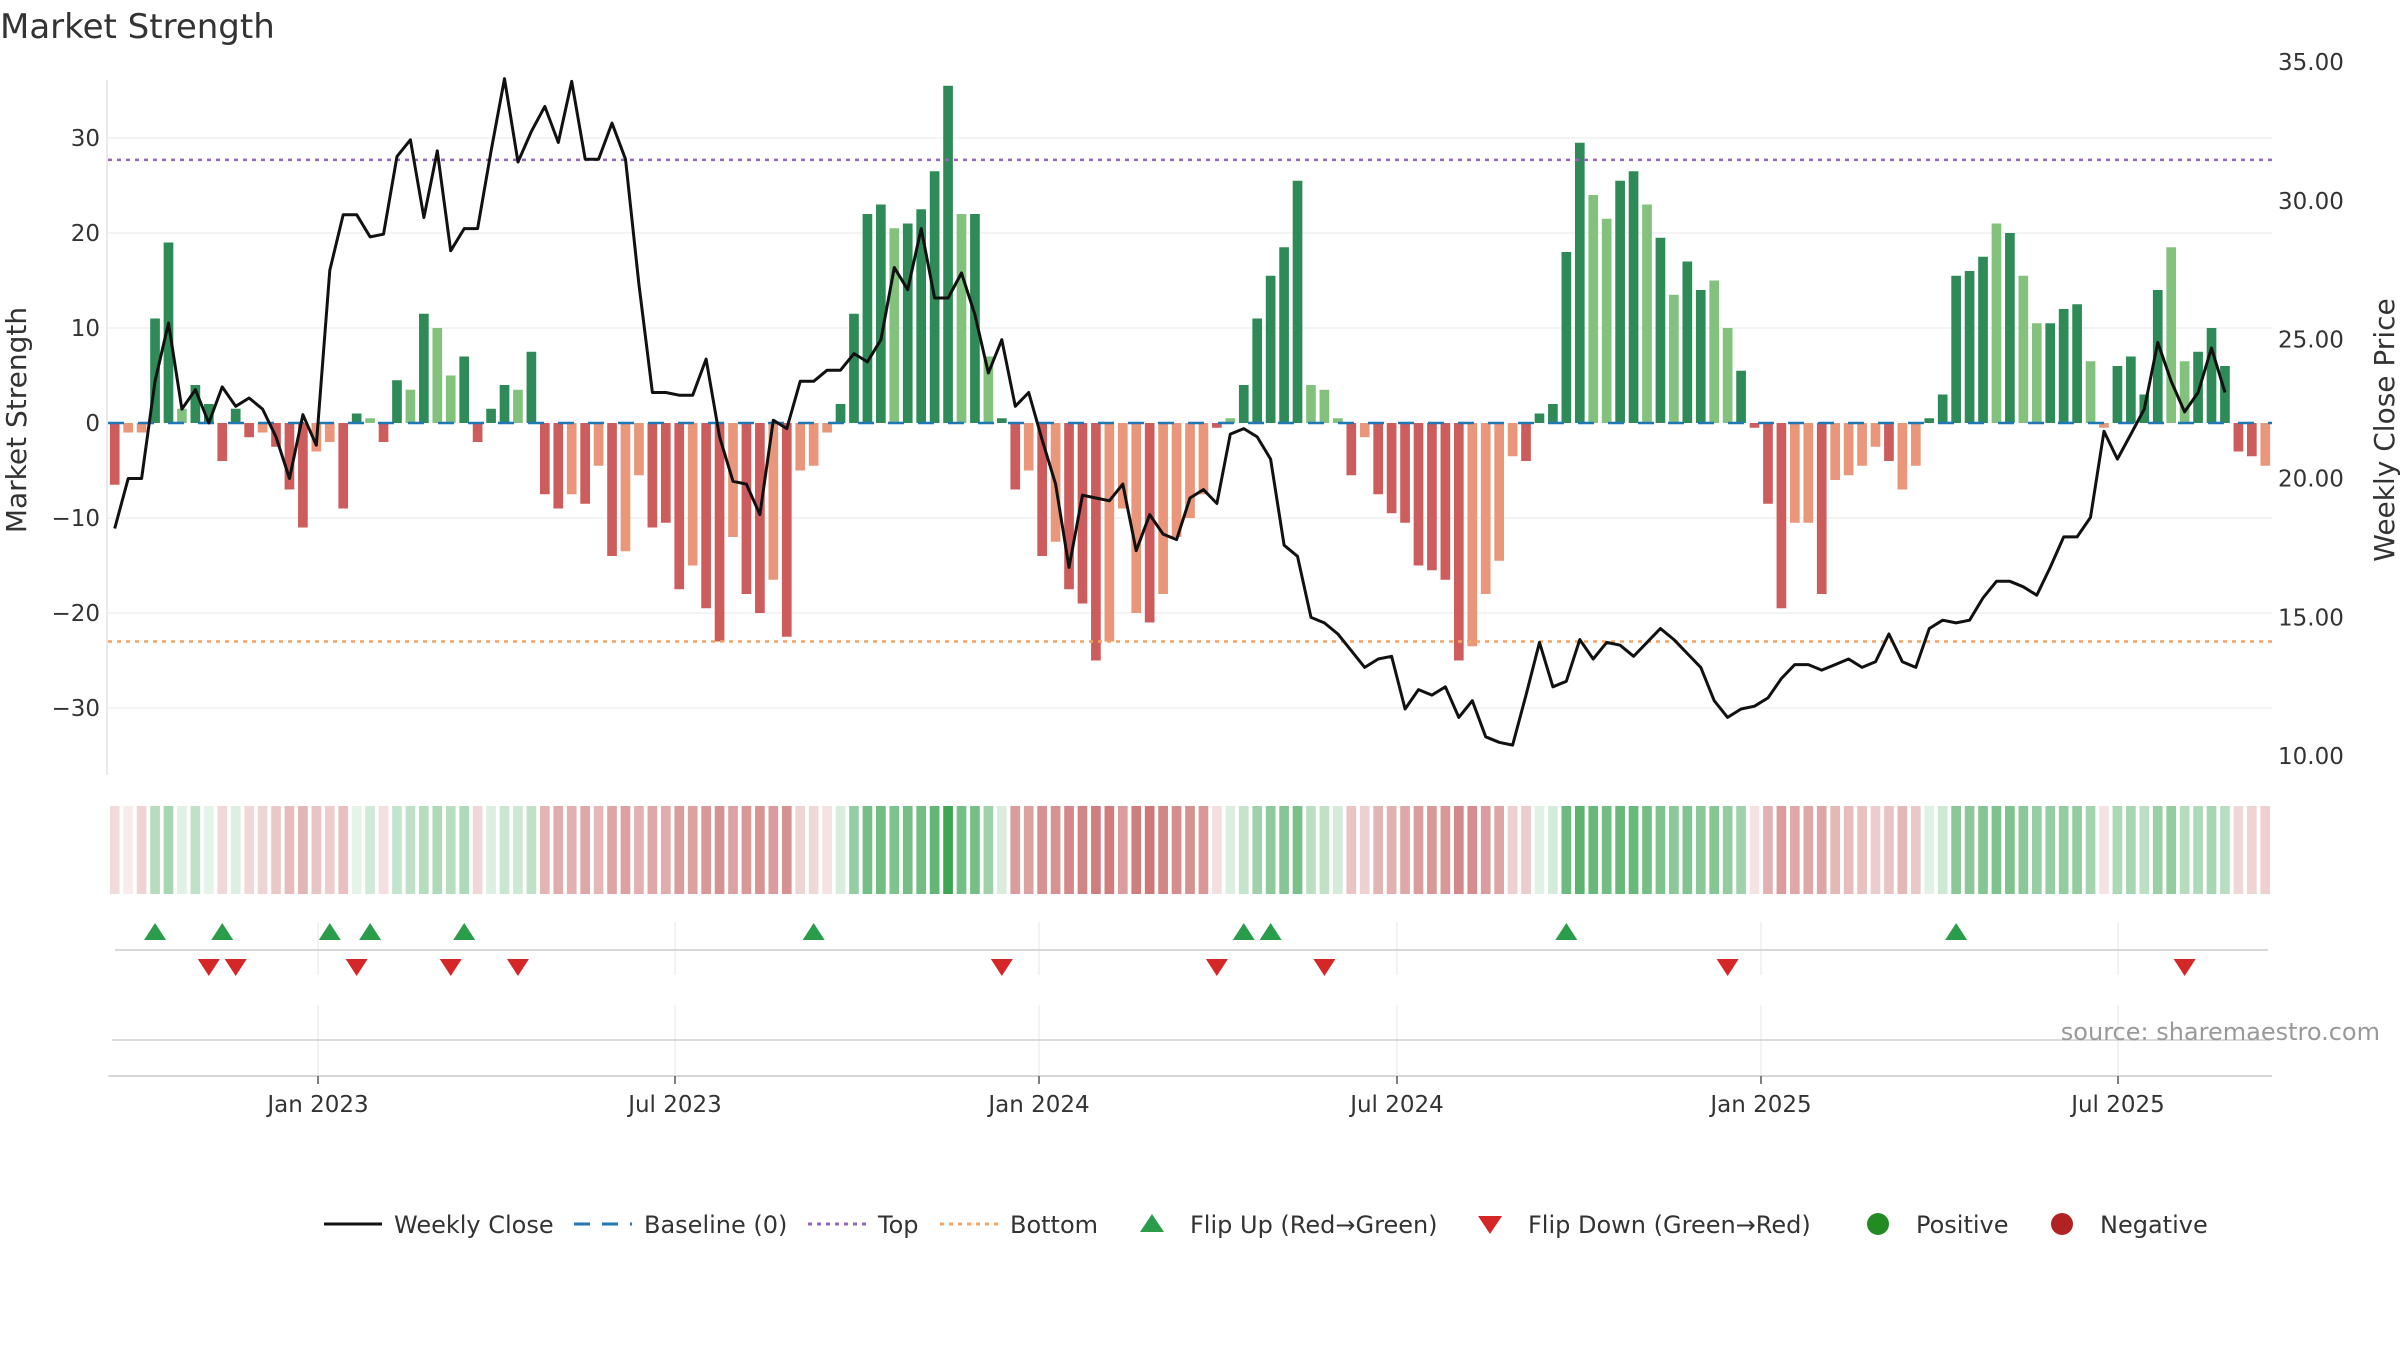 This screenshot has height=1350, width=2400. What do you see at coordinates (1190, 1041) in the screenshot?
I see `lower-panel` at bounding box center [1190, 1041].